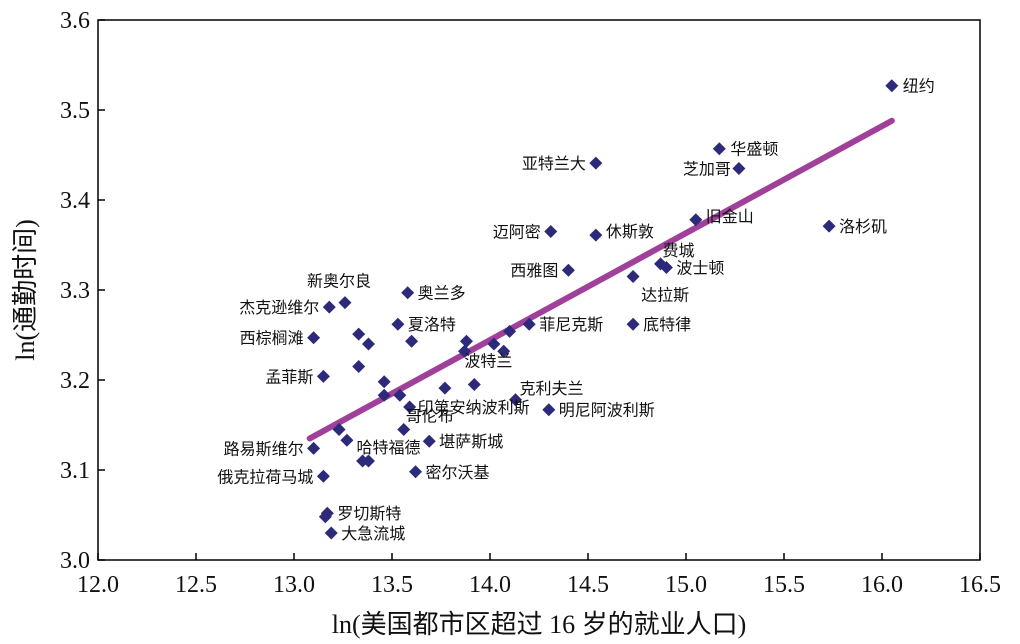  What do you see at coordinates (264, 448) in the screenshot?
I see `point-label: 路易斯维尔` at bounding box center [264, 448].